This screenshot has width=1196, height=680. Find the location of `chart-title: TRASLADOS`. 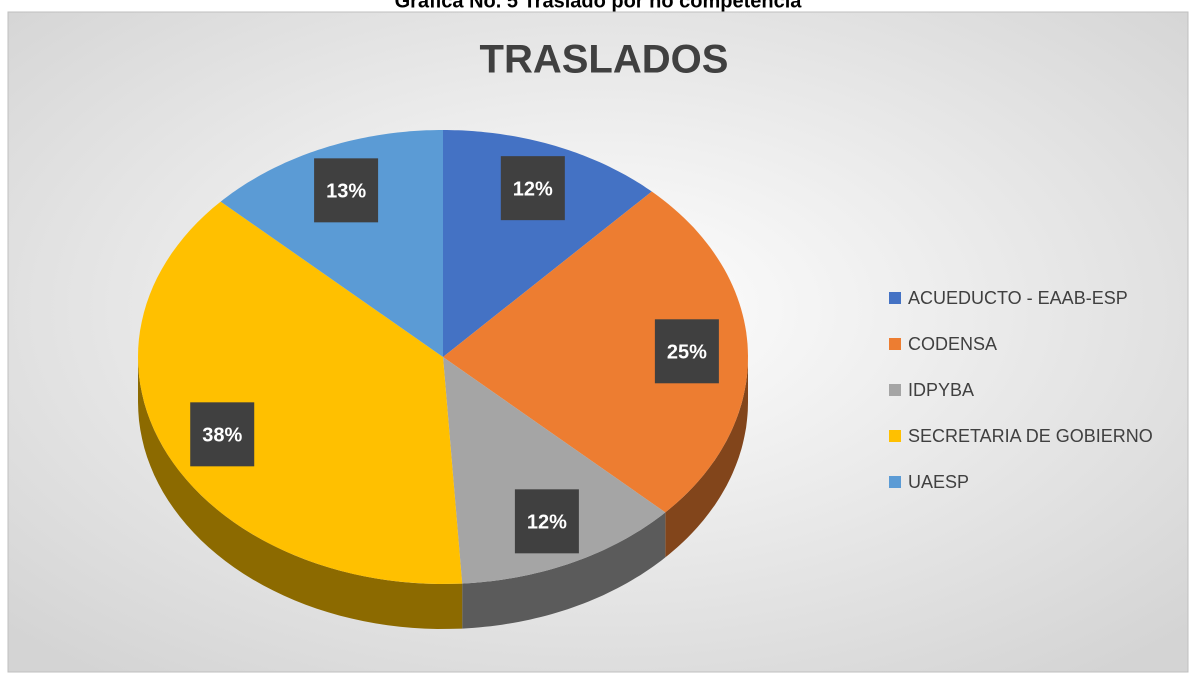

chart-title: TRASLADOS is located at coordinates (604, 60).